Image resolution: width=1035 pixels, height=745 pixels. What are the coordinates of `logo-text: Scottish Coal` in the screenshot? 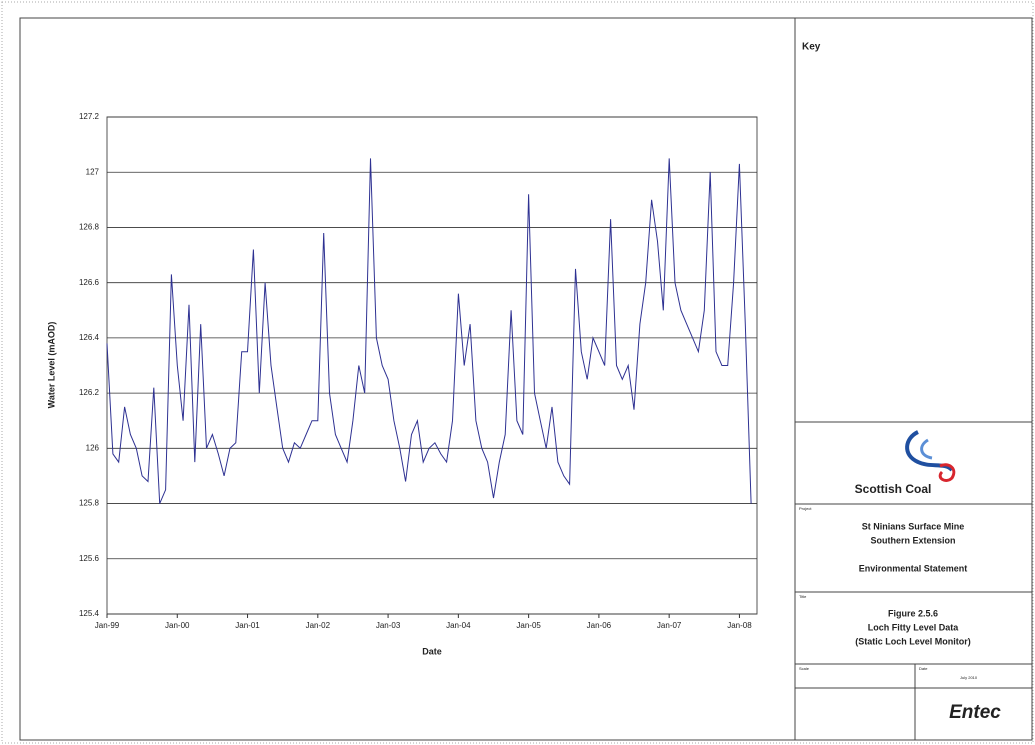 It's located at (893, 489).